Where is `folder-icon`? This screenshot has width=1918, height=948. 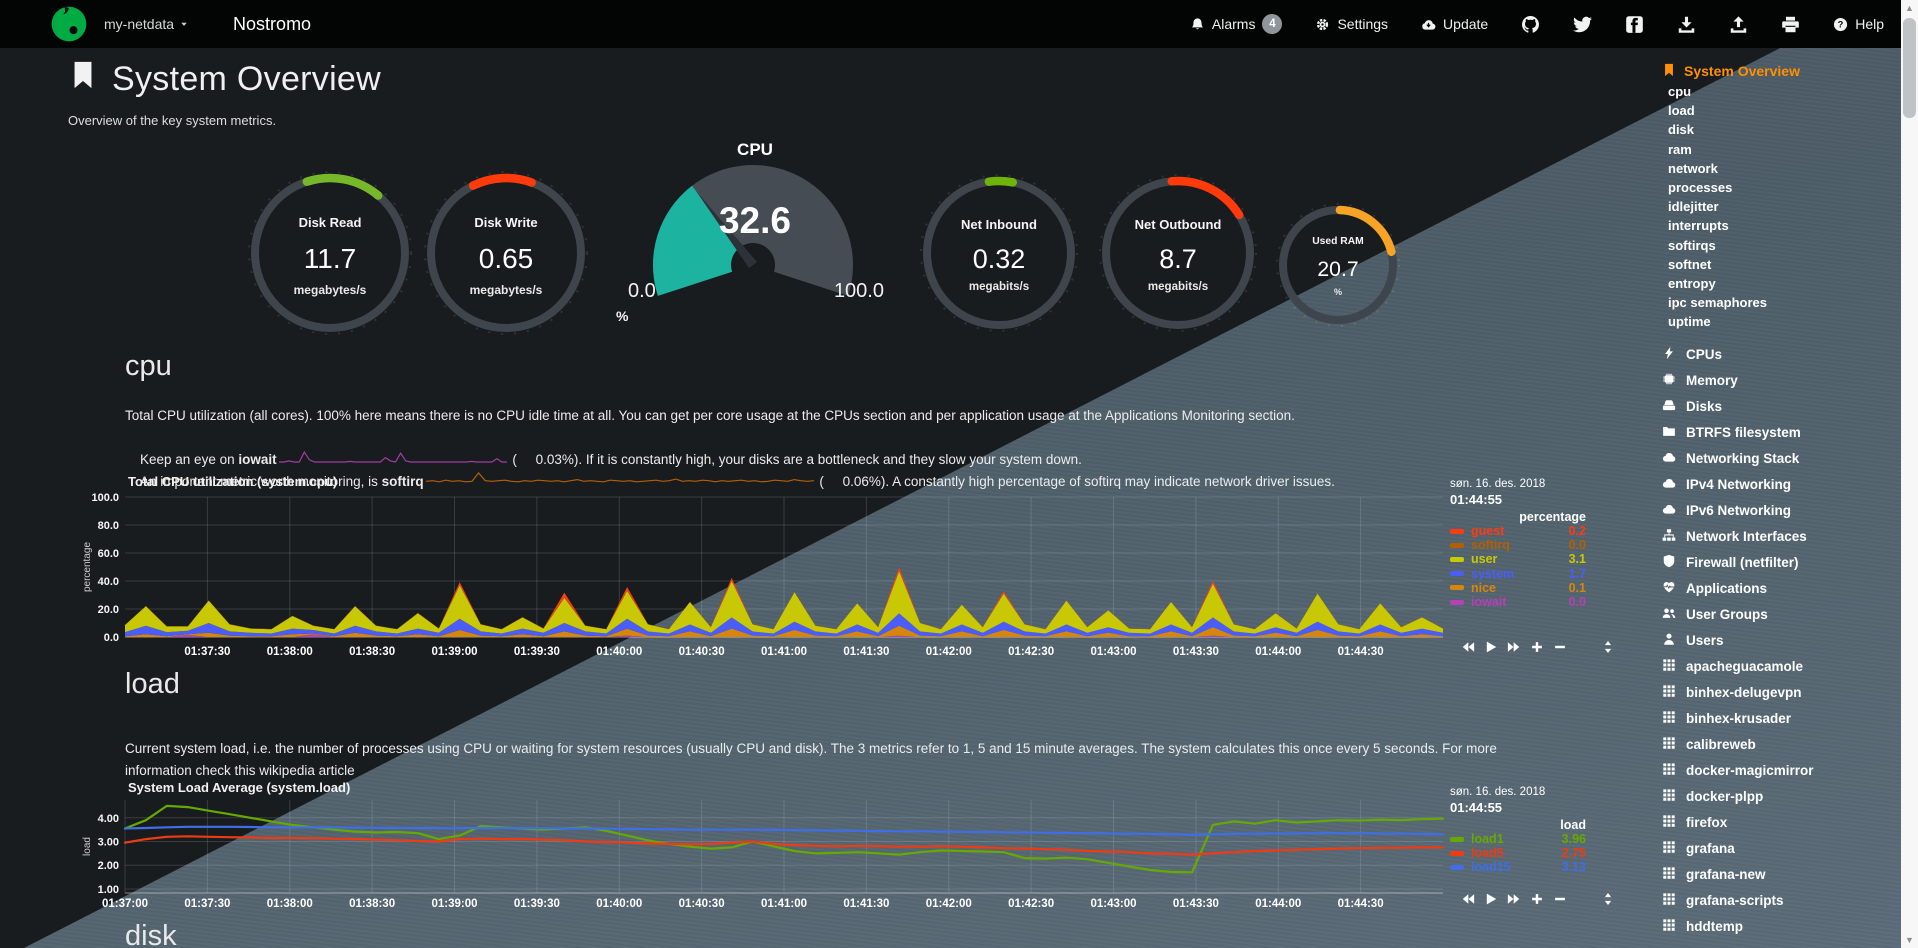 folder-icon is located at coordinates (1669, 432).